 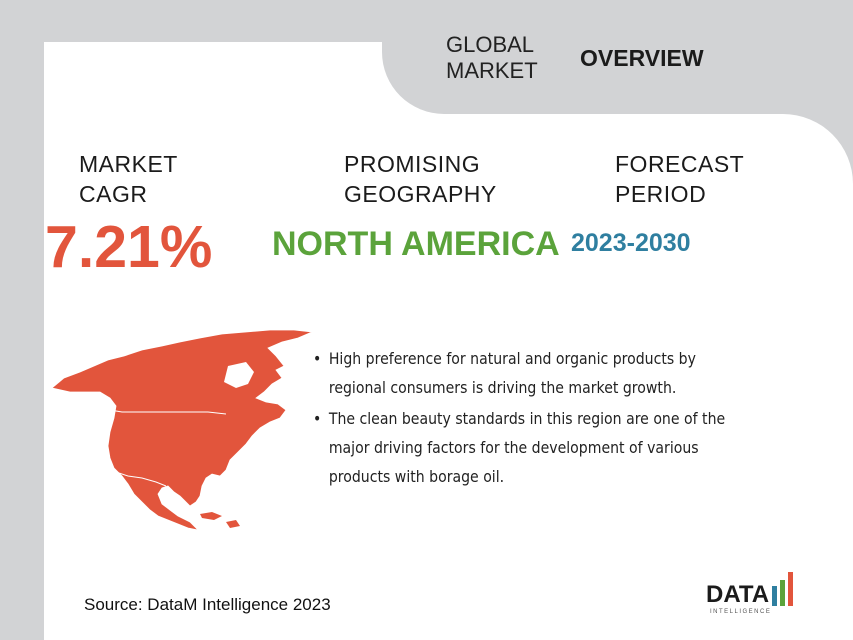 What do you see at coordinates (128, 164) in the screenshot?
I see `cagr-label-line-1: MARKET` at bounding box center [128, 164].